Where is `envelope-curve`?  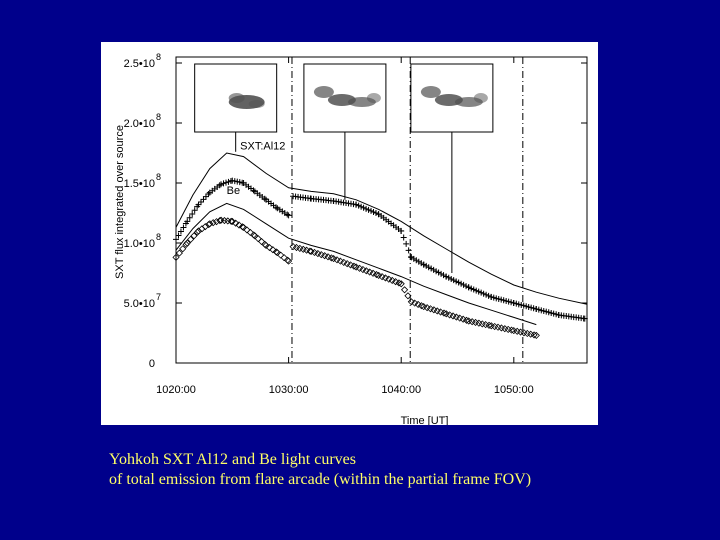 envelope-curve is located at coordinates (356, 264).